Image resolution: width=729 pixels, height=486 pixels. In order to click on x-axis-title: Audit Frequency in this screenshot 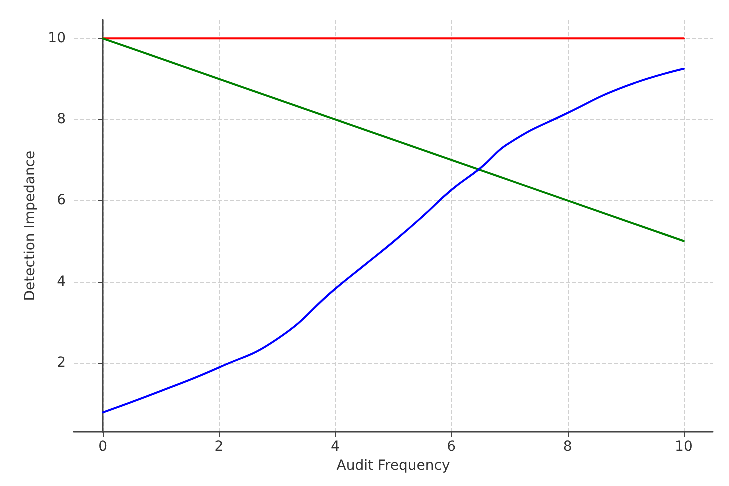, I will do `click(393, 466)`.